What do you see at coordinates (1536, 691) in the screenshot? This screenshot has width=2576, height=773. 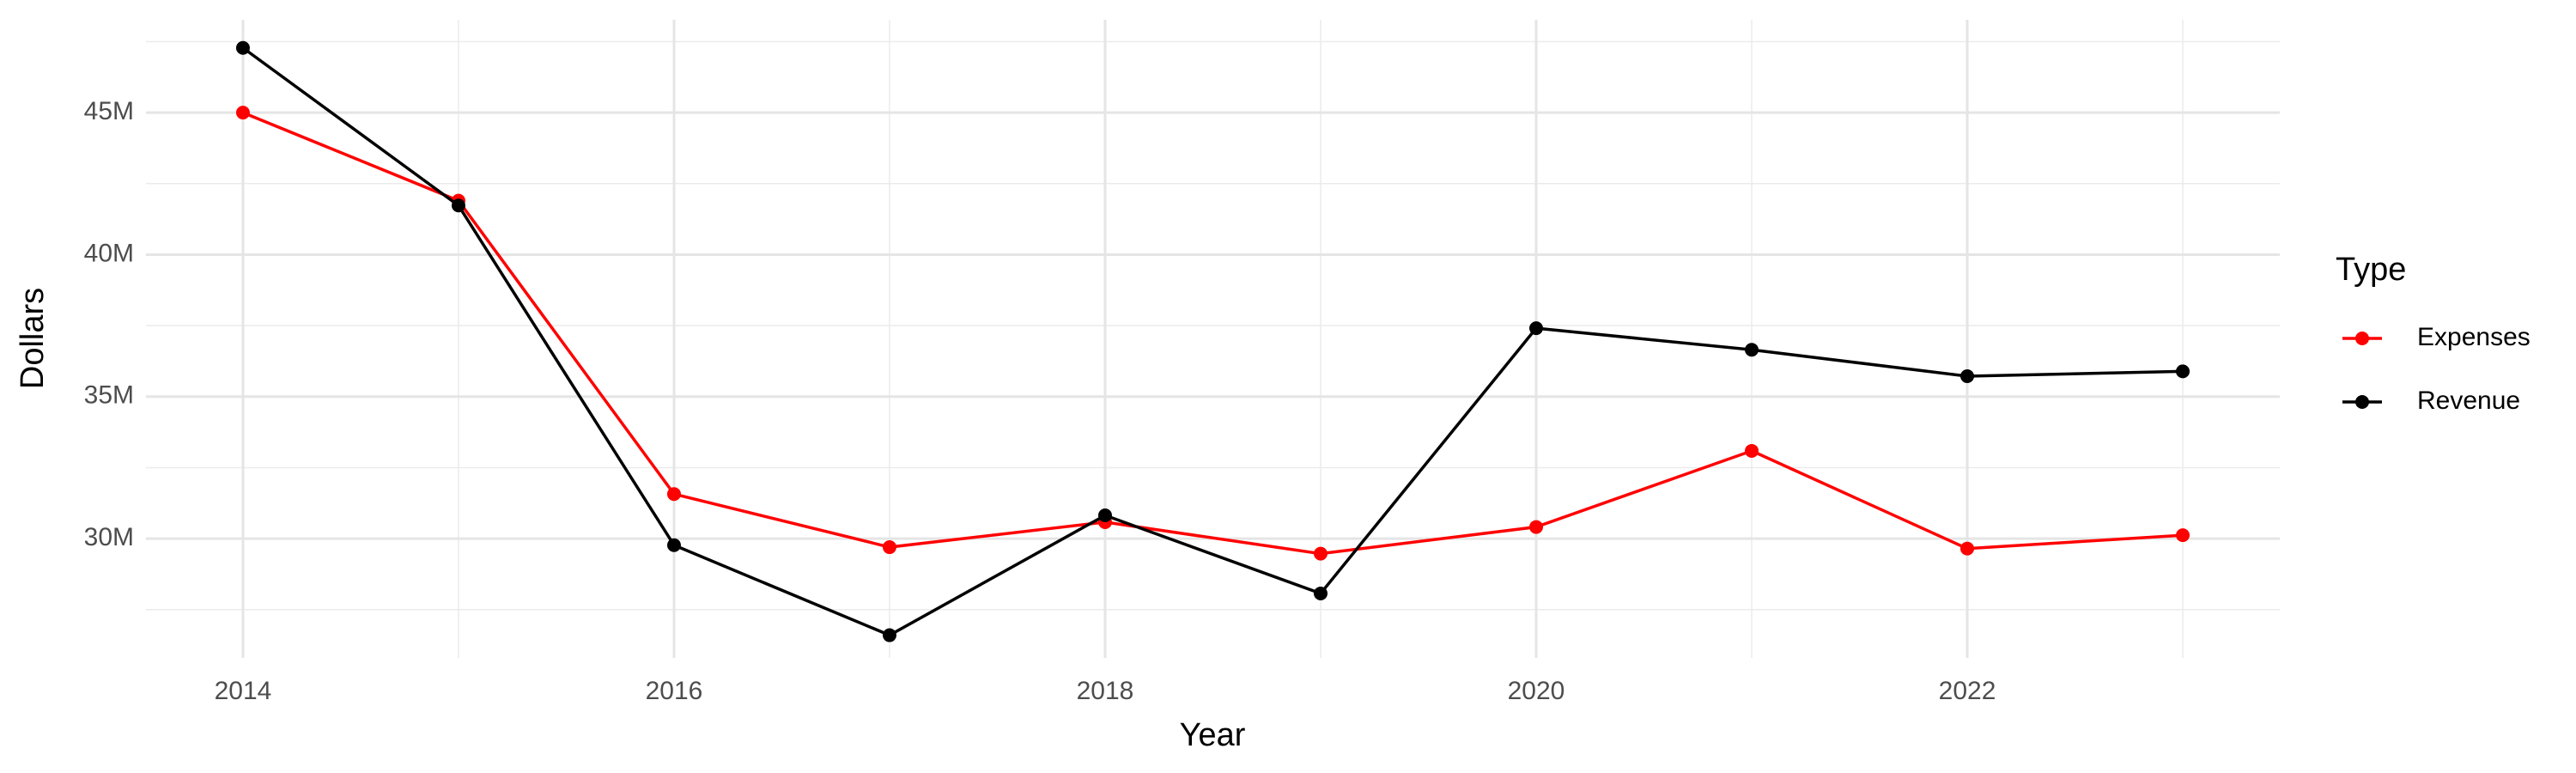 I see `x-tick-label: 2020` at bounding box center [1536, 691].